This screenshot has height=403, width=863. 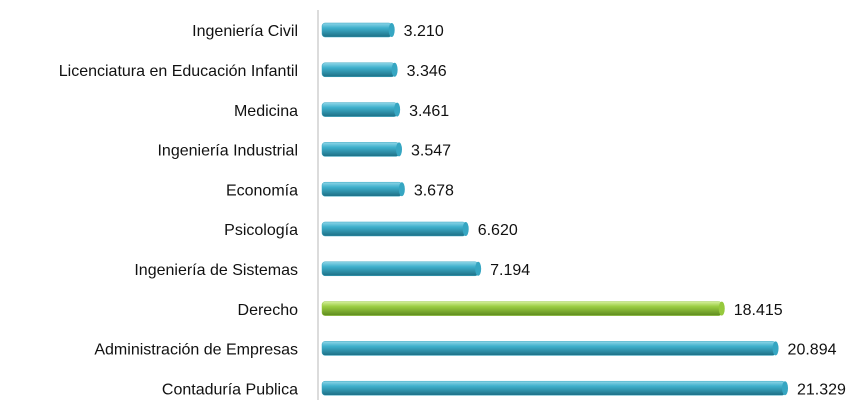 I want to click on value-label: 3.678, so click(x=434, y=190).